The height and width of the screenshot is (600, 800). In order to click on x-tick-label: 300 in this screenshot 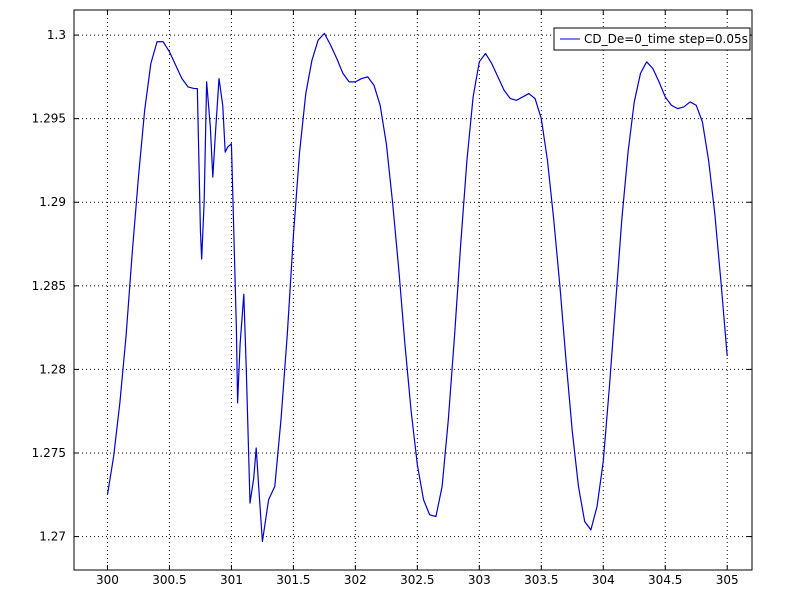, I will do `click(107, 580)`.